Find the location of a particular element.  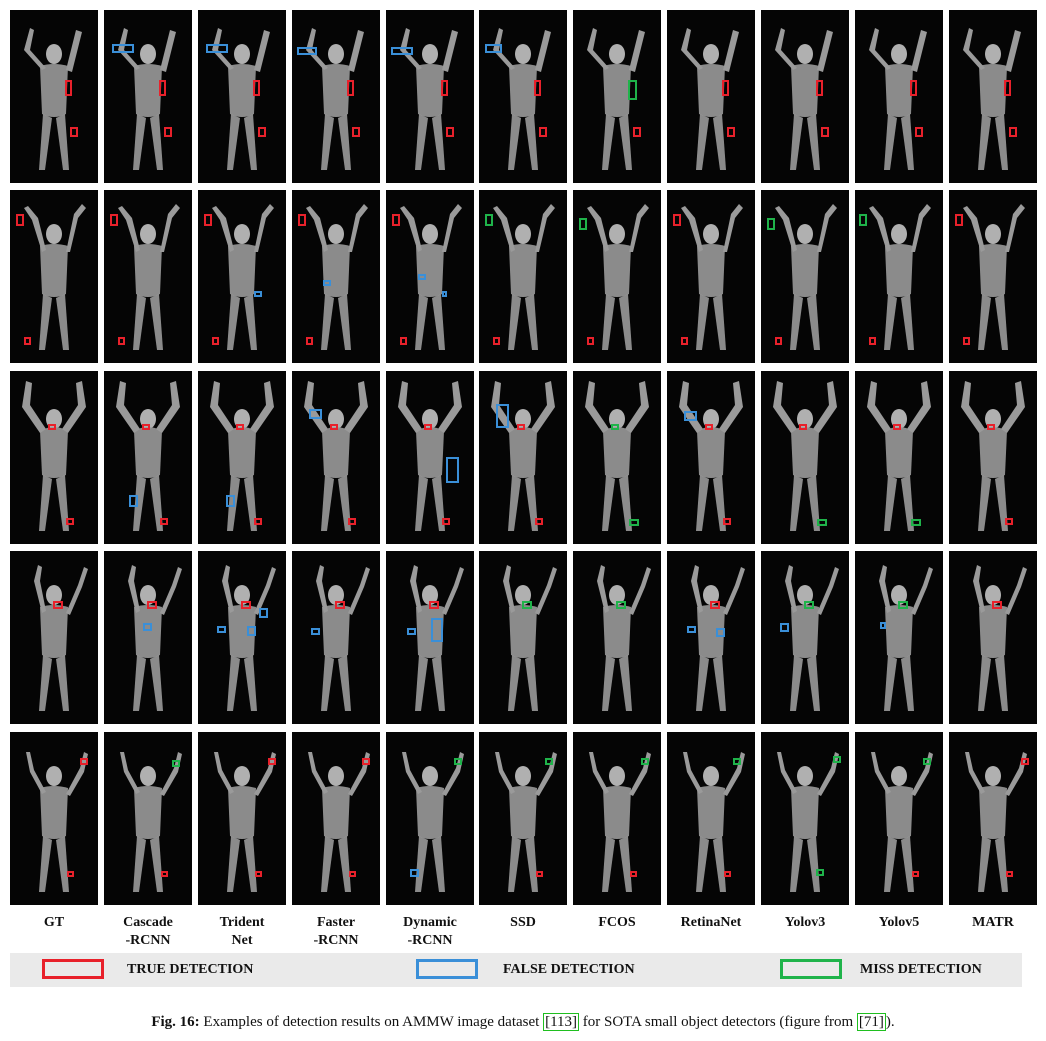

column-label-5: Dynamic -RCNN is located at coordinates (430, 931).